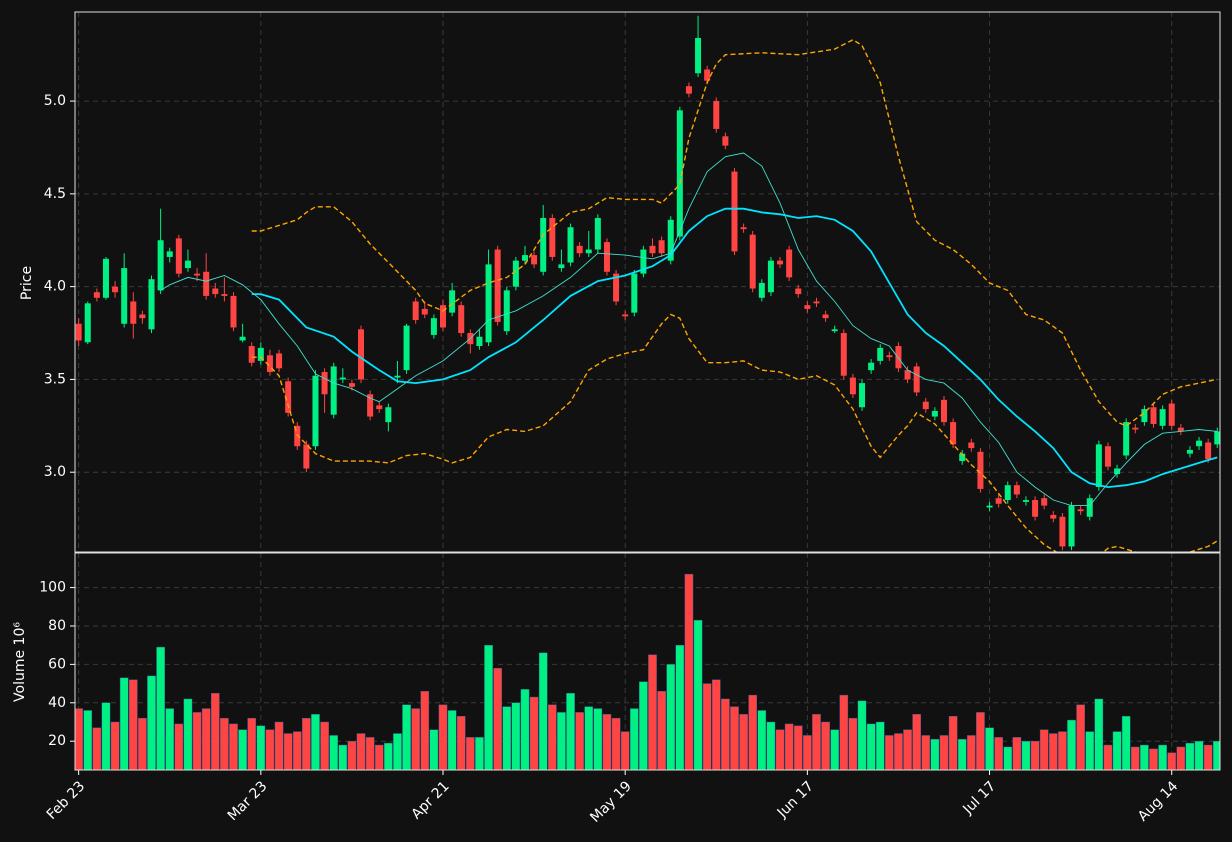 Image resolution: width=1232 pixels, height=842 pixels. Describe the element at coordinates (57, 741) in the screenshot. I see `volume-tick-label: 20` at that location.